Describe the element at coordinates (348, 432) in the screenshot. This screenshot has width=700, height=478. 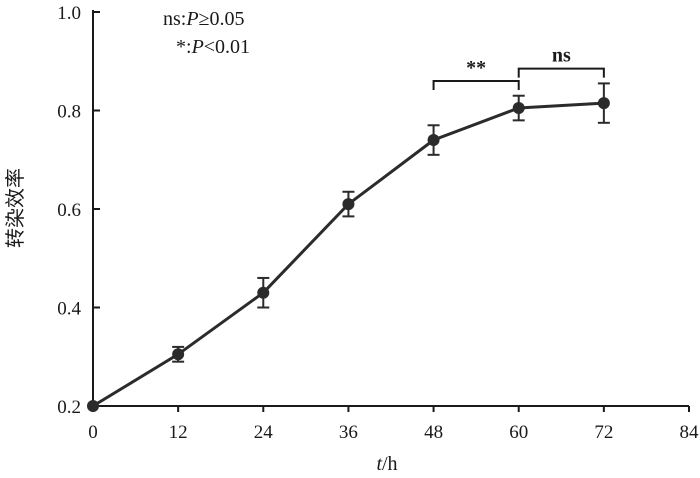
I see `x-tick-label: 36` at that location.